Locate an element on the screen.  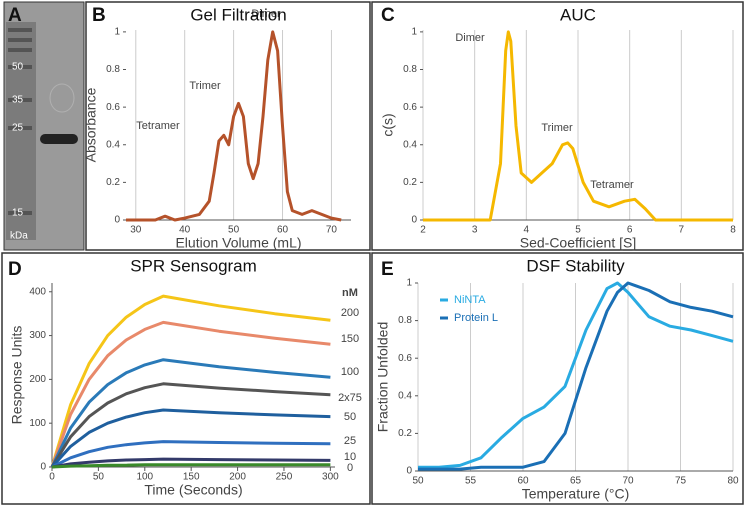
y-axis-label: Fraction Unfolded is located at coordinates (383, 377).